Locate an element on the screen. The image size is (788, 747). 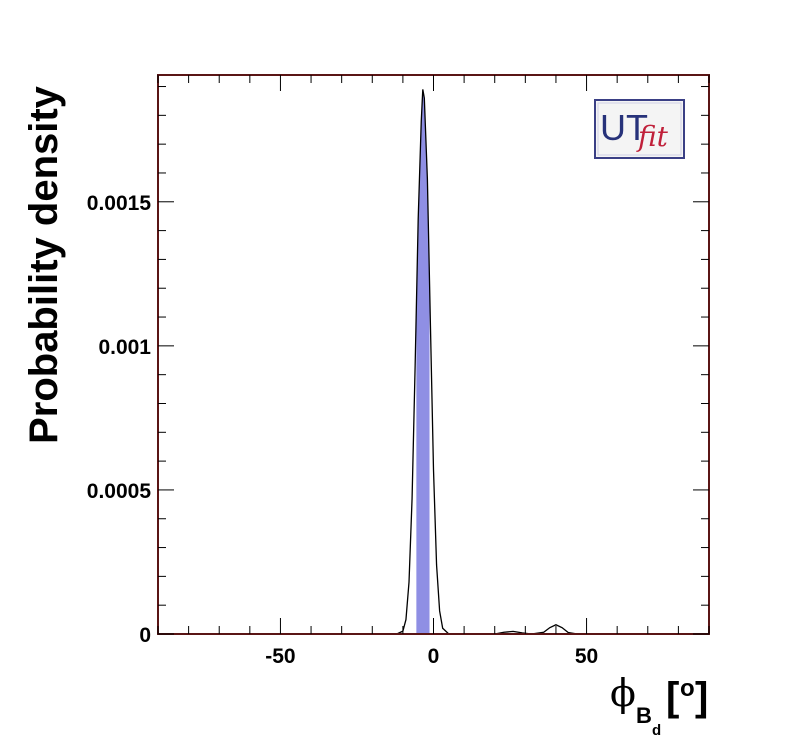
x-axis-label-subsubscript: d is located at coordinates (656, 730).